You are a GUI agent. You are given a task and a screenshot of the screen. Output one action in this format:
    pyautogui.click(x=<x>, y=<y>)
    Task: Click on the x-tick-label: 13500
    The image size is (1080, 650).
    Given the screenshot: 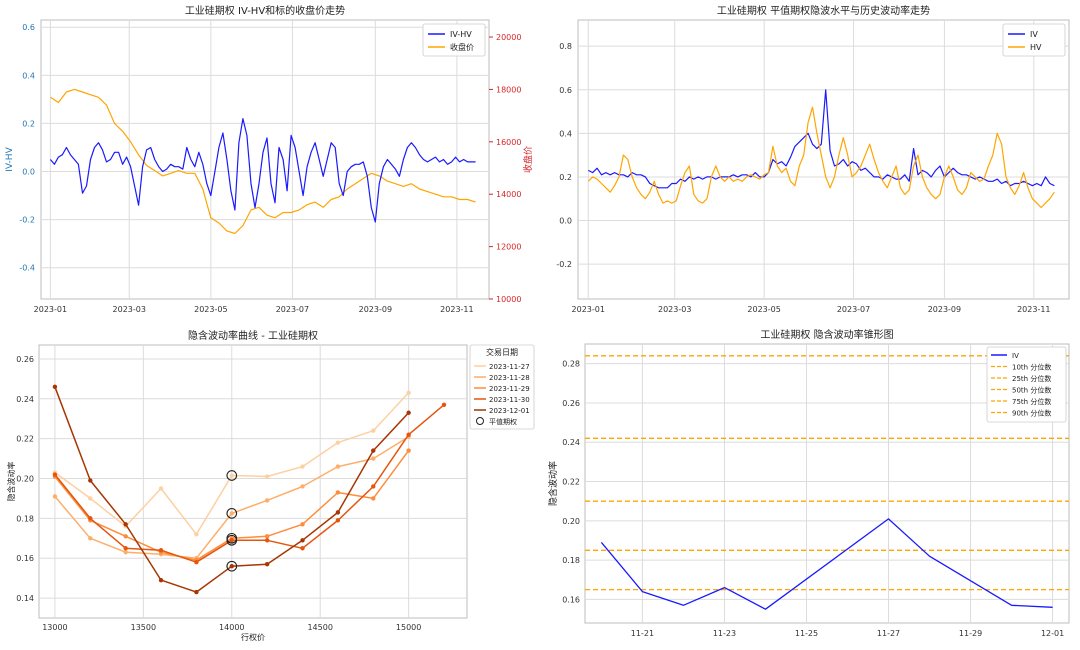 What is the action you would take?
    pyautogui.click(x=143, y=627)
    